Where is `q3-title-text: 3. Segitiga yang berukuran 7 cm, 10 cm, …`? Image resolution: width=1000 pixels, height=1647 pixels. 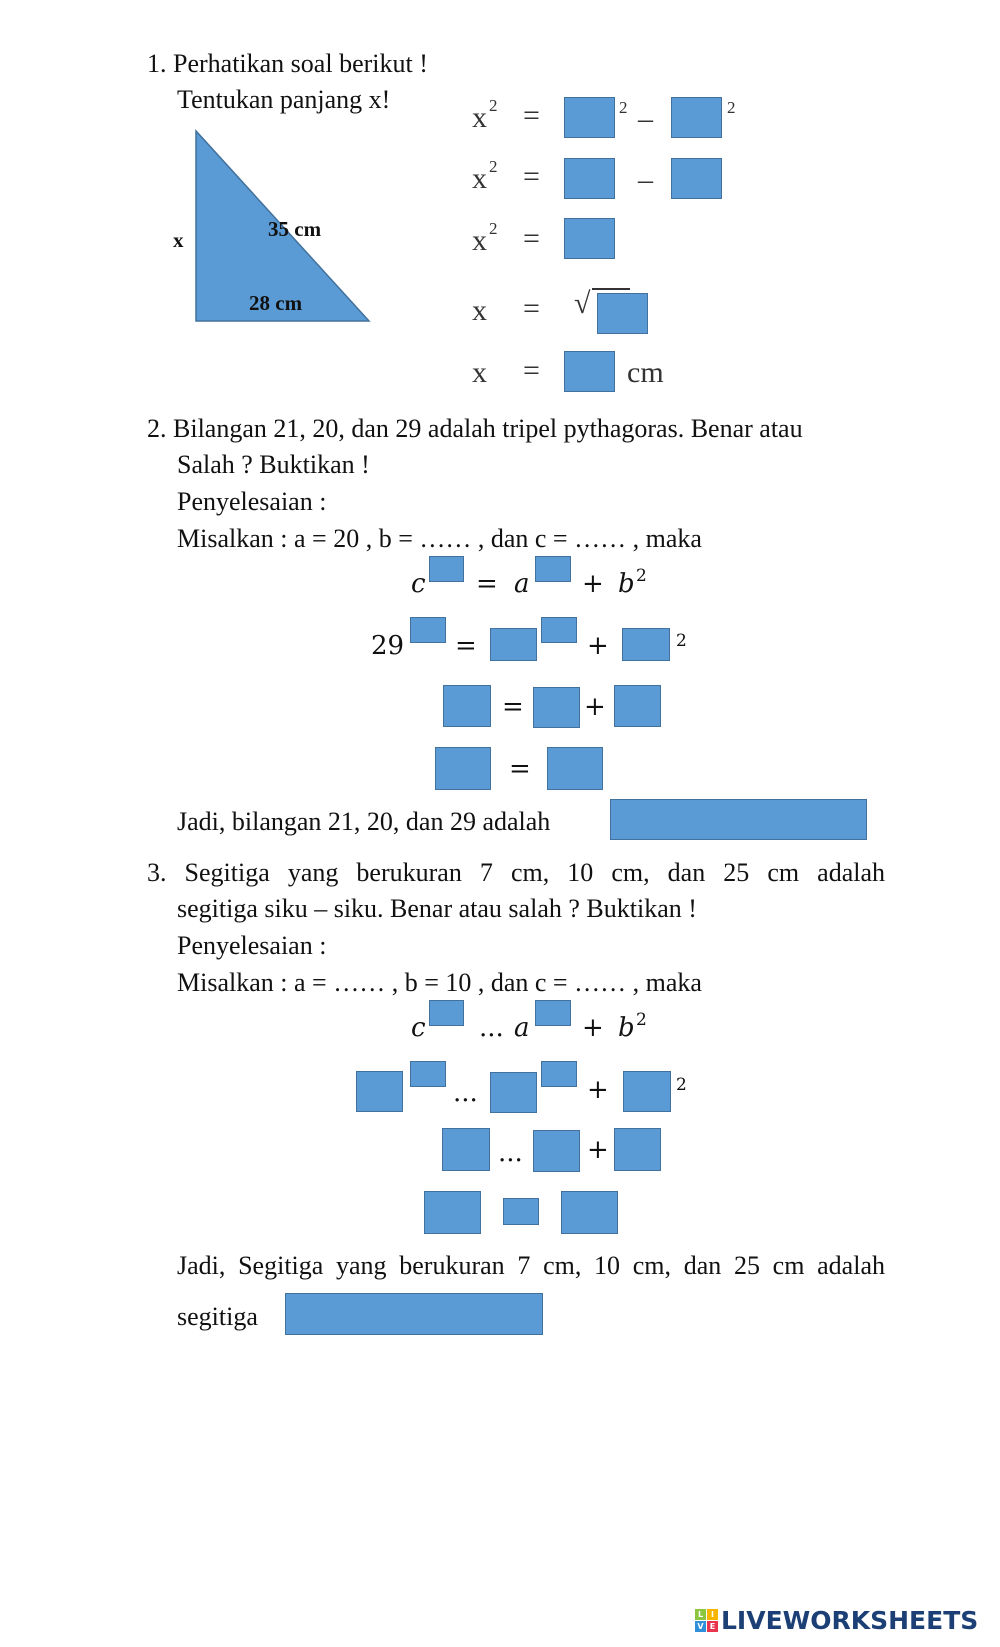 q3-title-text: 3. Segitiga yang berukuran 7 cm, 10 cm, … is located at coordinates (516, 872).